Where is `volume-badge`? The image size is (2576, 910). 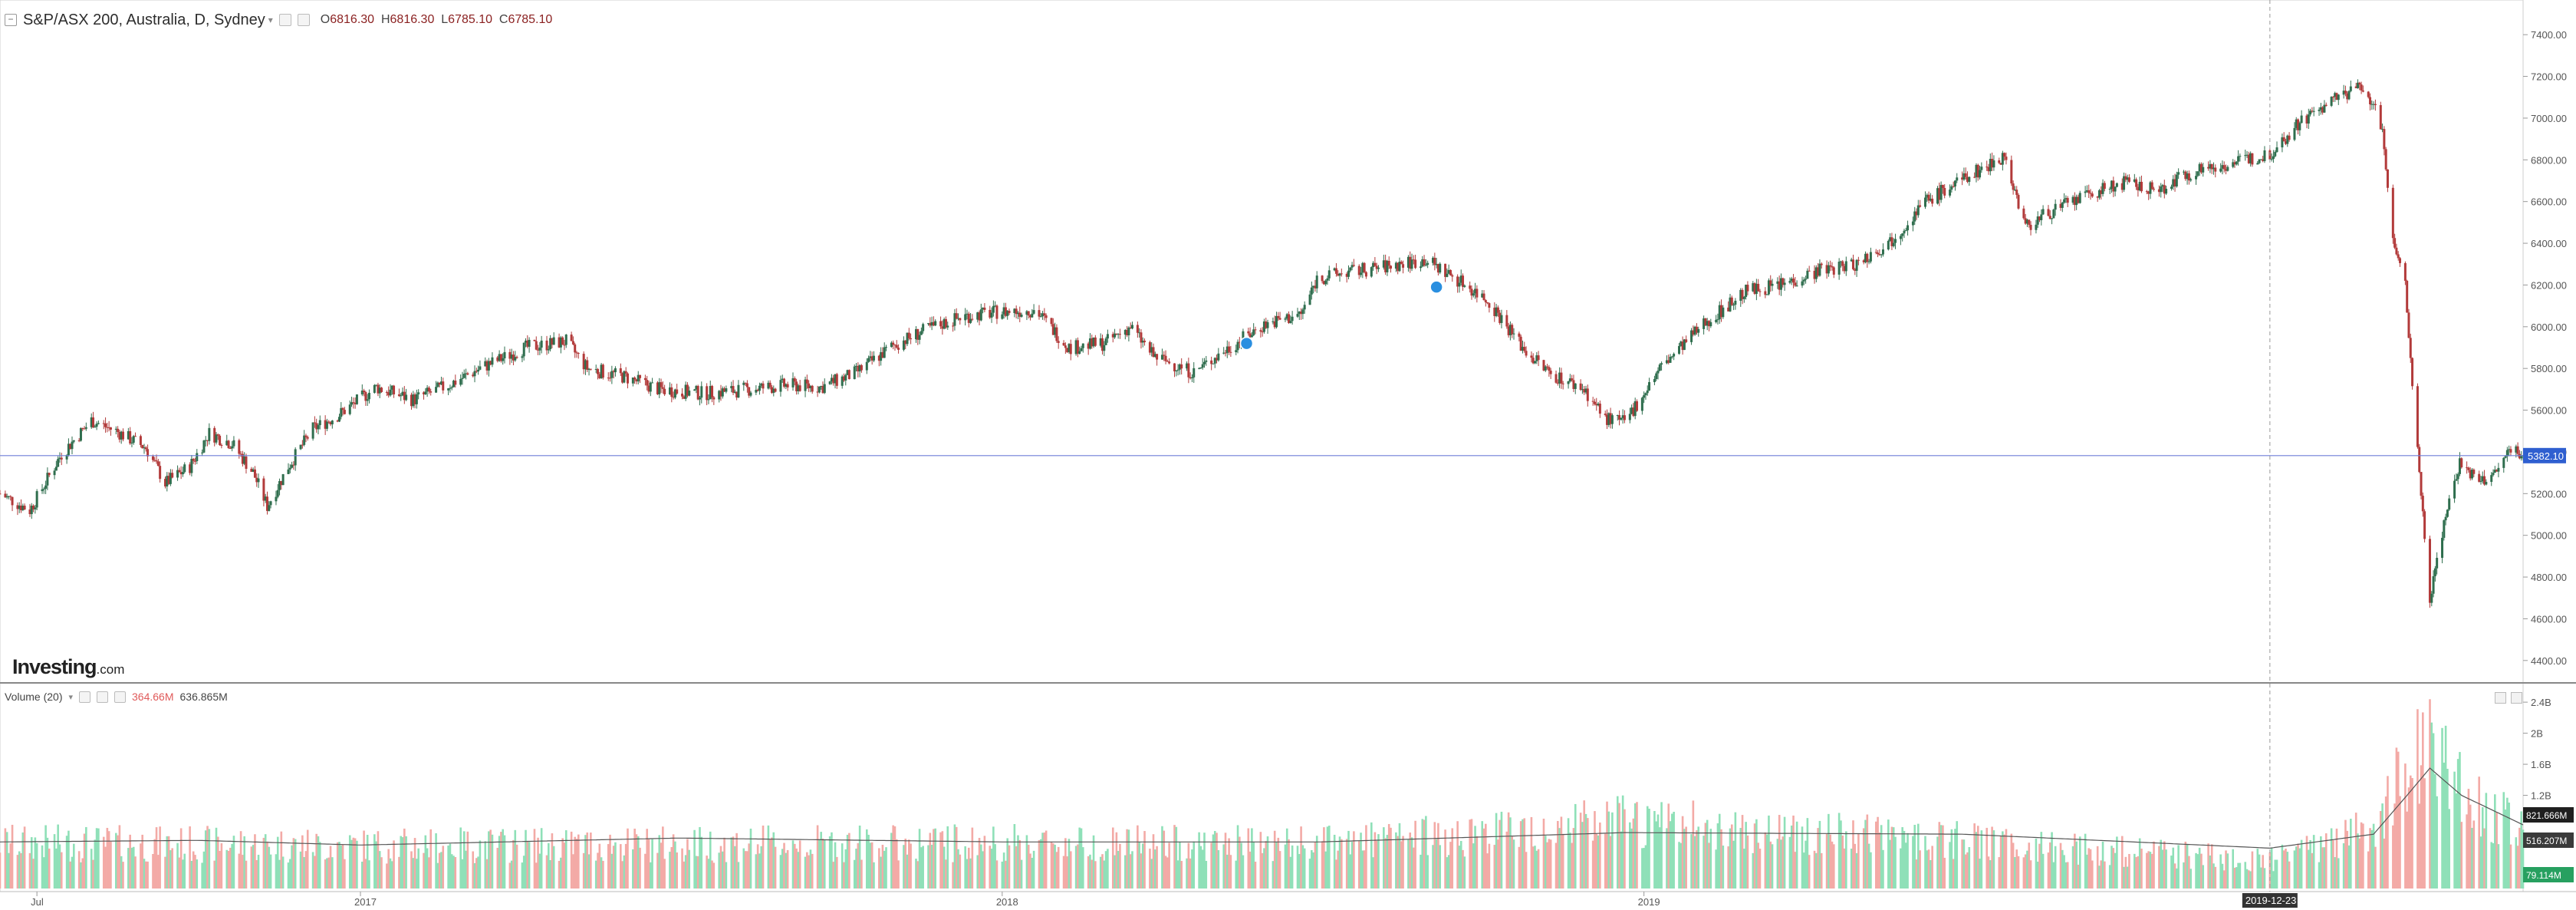
volume-badge is located at coordinates (2548, 840).